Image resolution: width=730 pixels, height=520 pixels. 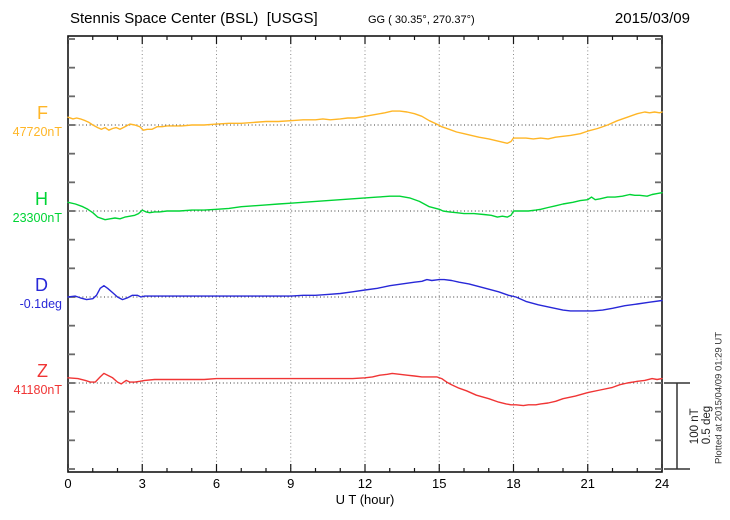 What do you see at coordinates (37, 390) in the screenshot?
I see `channel-baseline-Z: 41180nT` at bounding box center [37, 390].